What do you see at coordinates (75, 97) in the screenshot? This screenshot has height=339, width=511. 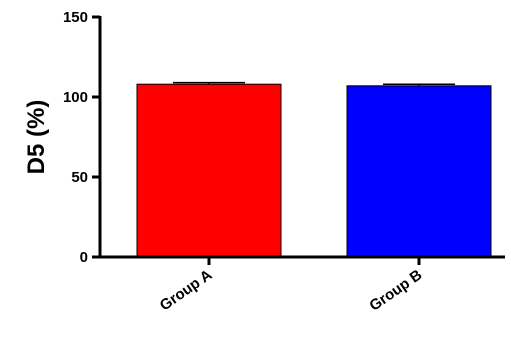 I see `y-tick-label-100: 100` at bounding box center [75, 97].